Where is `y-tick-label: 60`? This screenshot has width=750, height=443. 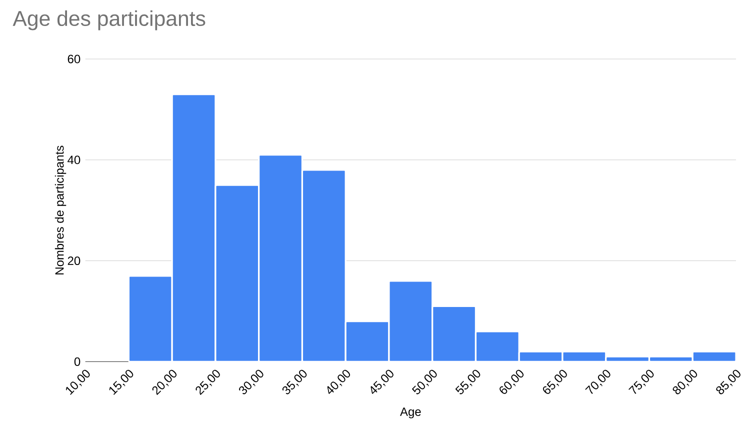 y-tick-label: 60 is located at coordinates (74, 59).